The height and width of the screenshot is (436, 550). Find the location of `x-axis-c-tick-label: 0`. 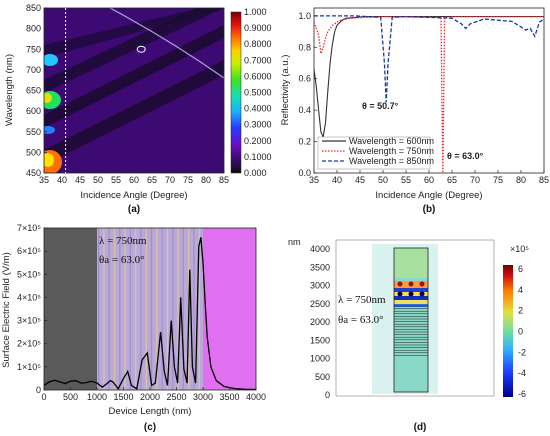

x-axis-c-tick-label: 0 is located at coordinates (43, 397).